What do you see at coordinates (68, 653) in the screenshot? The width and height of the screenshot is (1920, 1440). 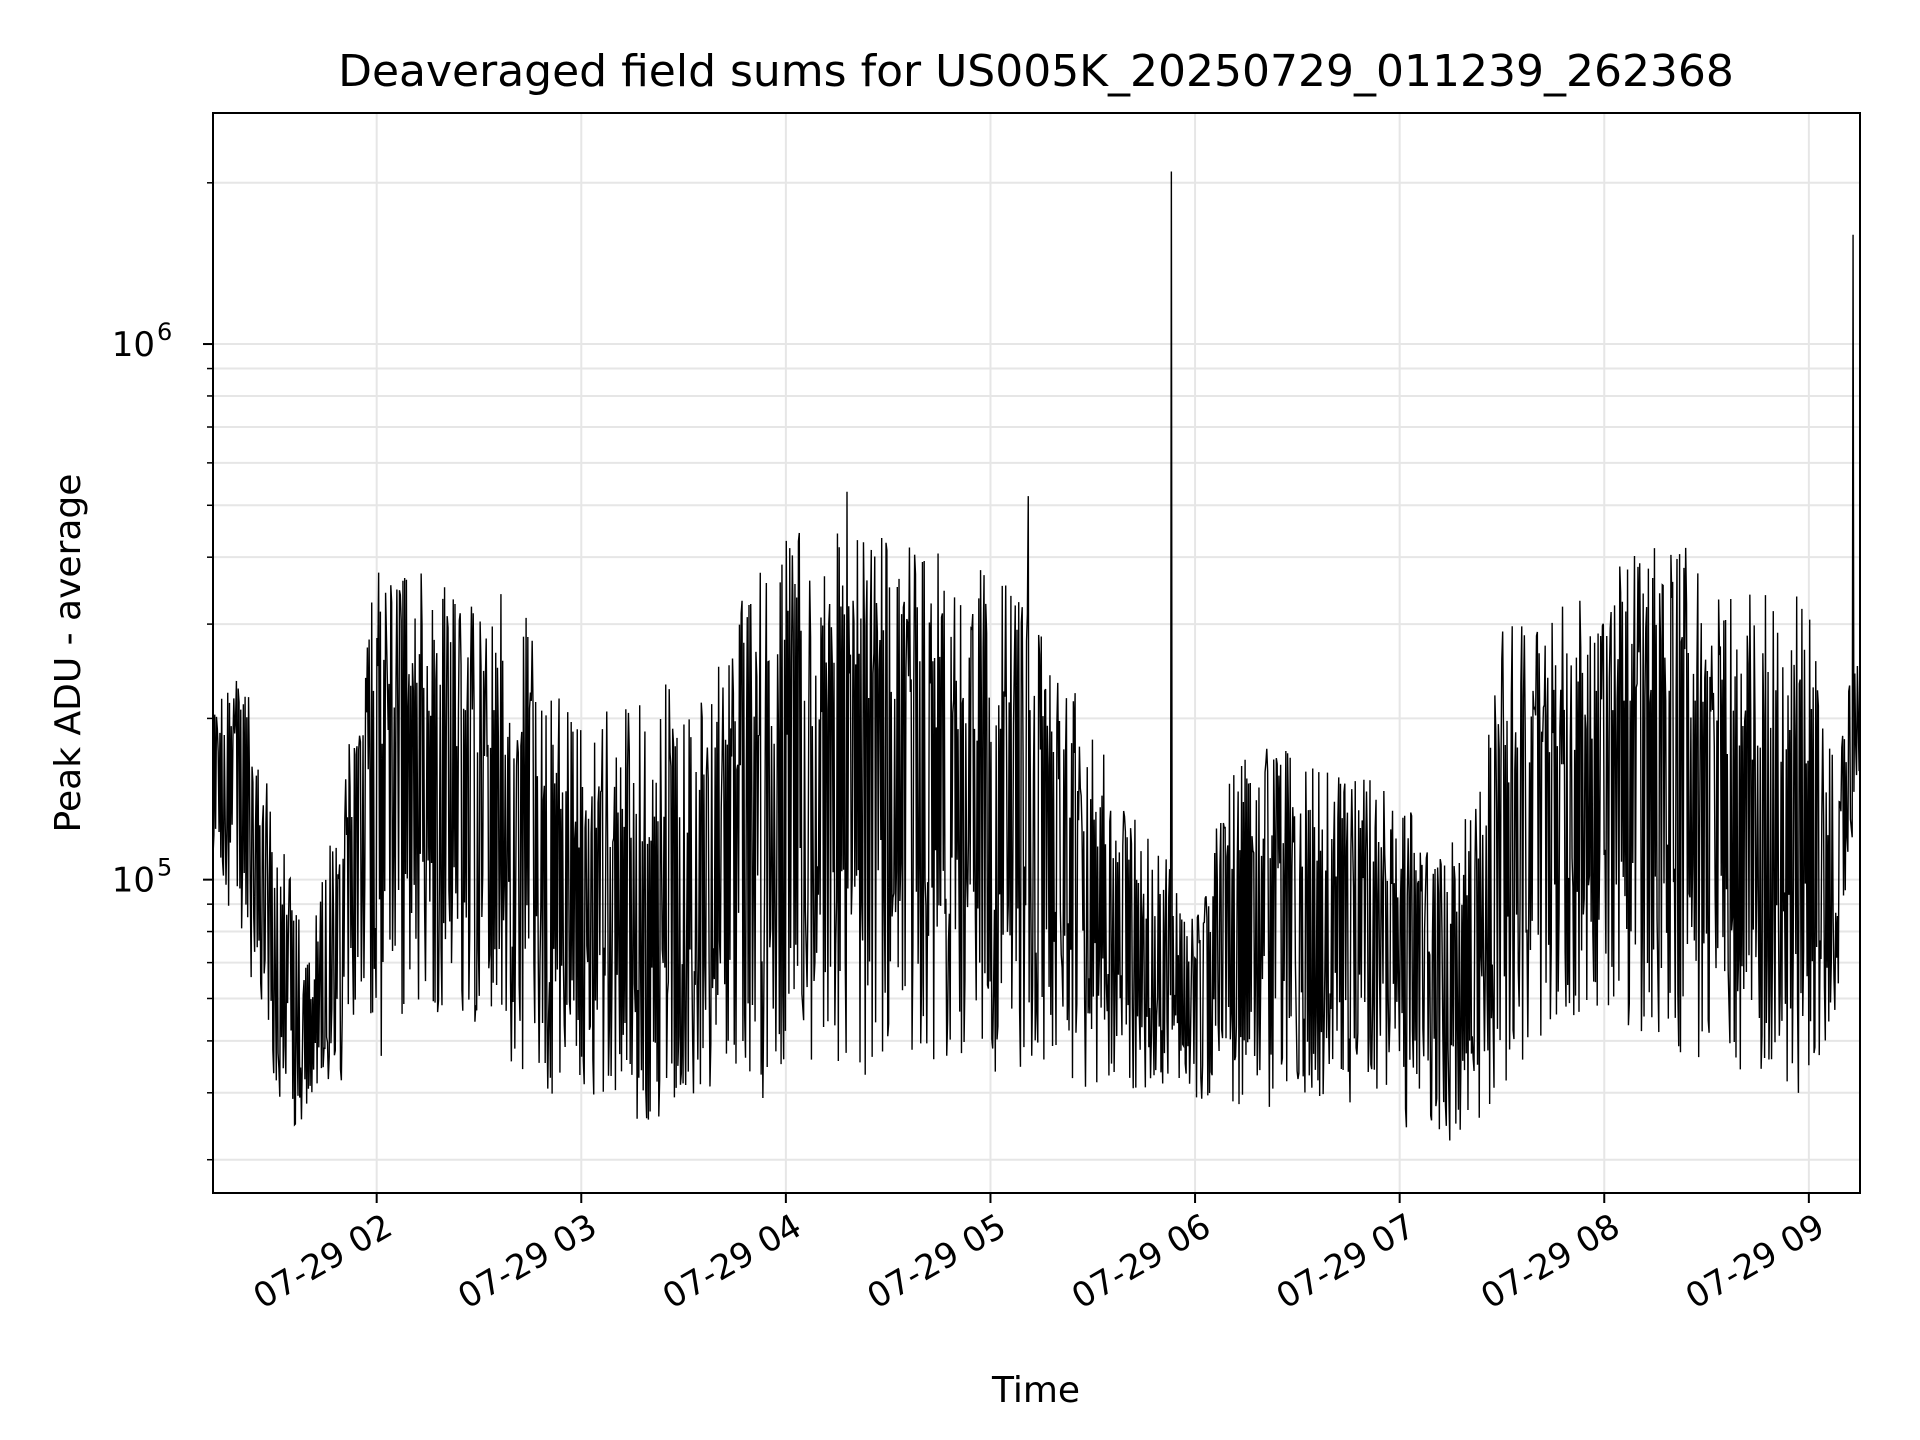 I see `y-axis-label: Peak ADU - average` at bounding box center [68, 653].